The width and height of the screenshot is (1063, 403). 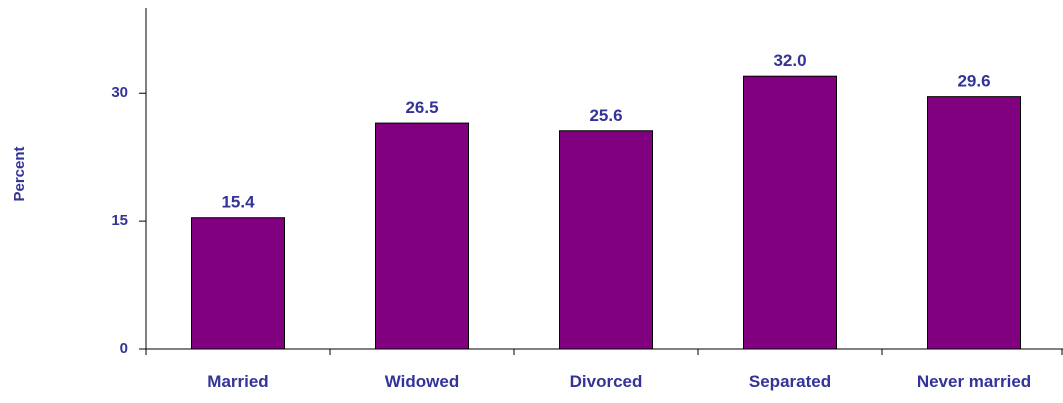 What do you see at coordinates (604, 352) in the screenshot?
I see `x-ticks-group` at bounding box center [604, 352].